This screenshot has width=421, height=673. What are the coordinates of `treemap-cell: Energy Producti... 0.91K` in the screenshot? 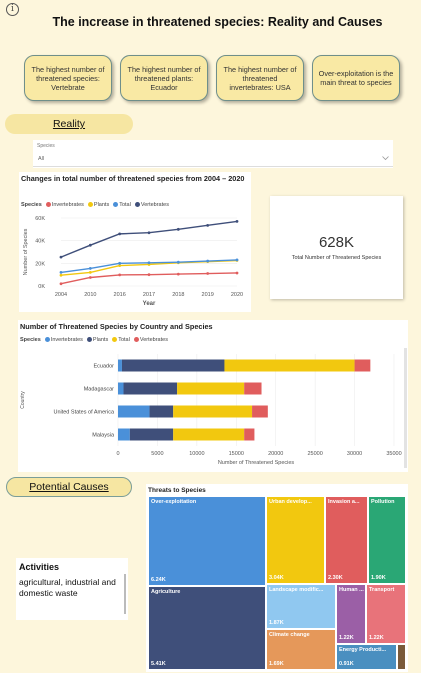 It's located at (366, 657).